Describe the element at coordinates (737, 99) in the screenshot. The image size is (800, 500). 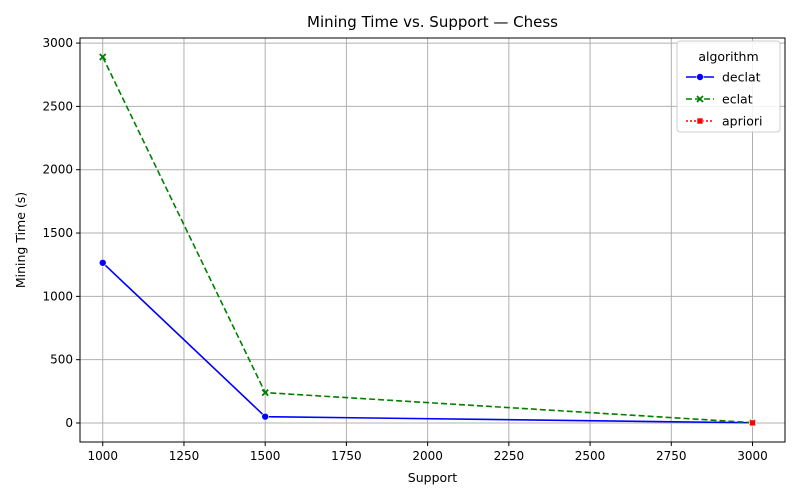
I see `legend-label-eclat: eclat` at that location.